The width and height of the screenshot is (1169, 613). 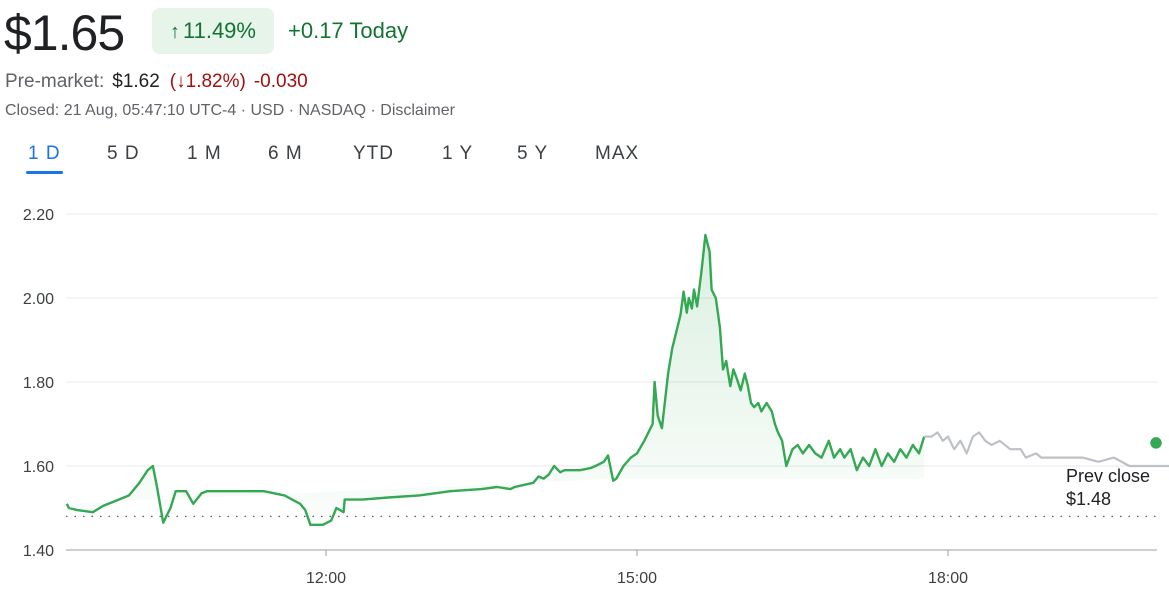 I want to click on change-percent-badge: ↑ 11.49%, so click(x=213, y=31).